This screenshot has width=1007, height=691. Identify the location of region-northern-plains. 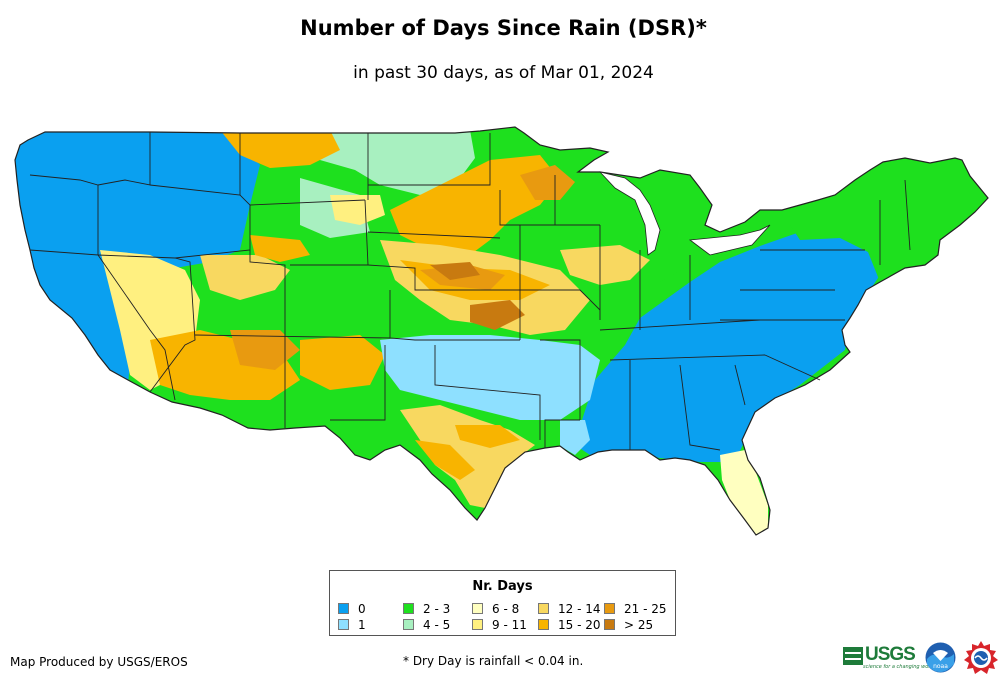
(387, 162).